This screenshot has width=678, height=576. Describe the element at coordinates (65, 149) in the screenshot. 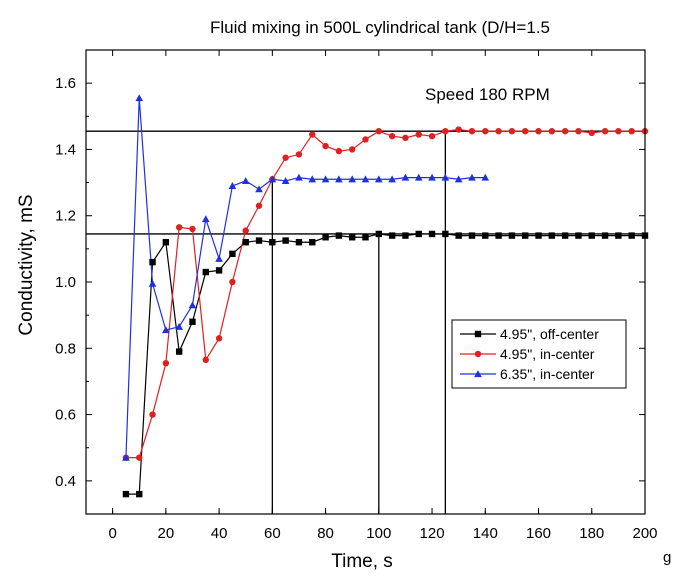

I see `y-tick-label: 1.4` at that location.